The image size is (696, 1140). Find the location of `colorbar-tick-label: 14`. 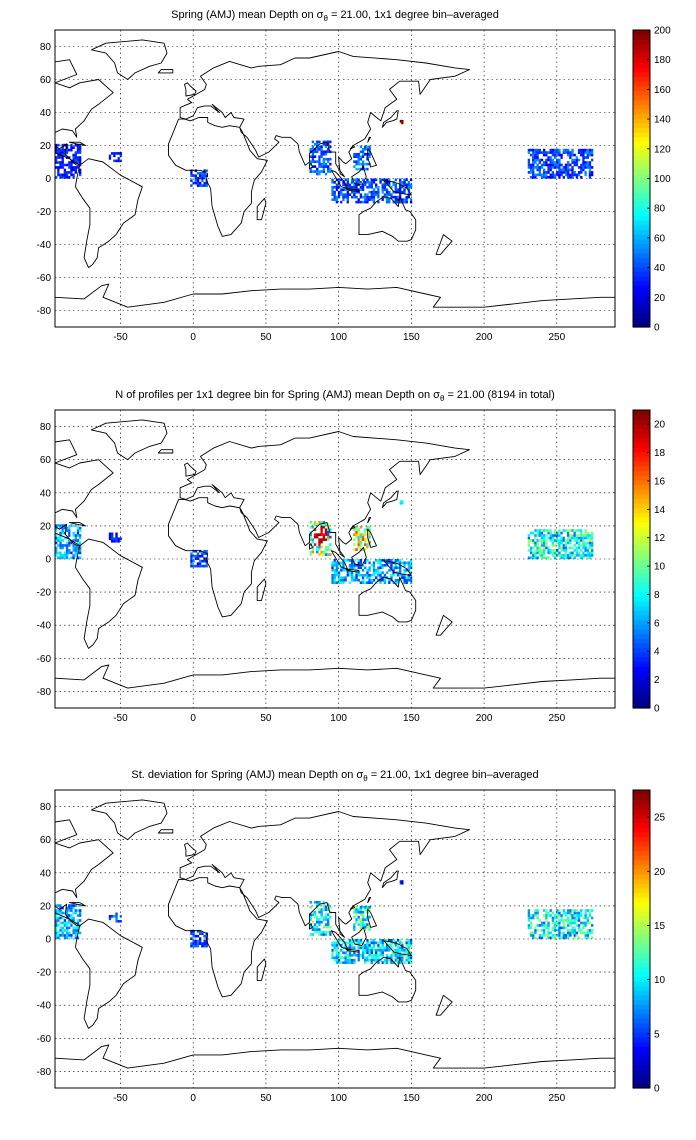

colorbar-tick-label: 14 is located at coordinates (660, 510).